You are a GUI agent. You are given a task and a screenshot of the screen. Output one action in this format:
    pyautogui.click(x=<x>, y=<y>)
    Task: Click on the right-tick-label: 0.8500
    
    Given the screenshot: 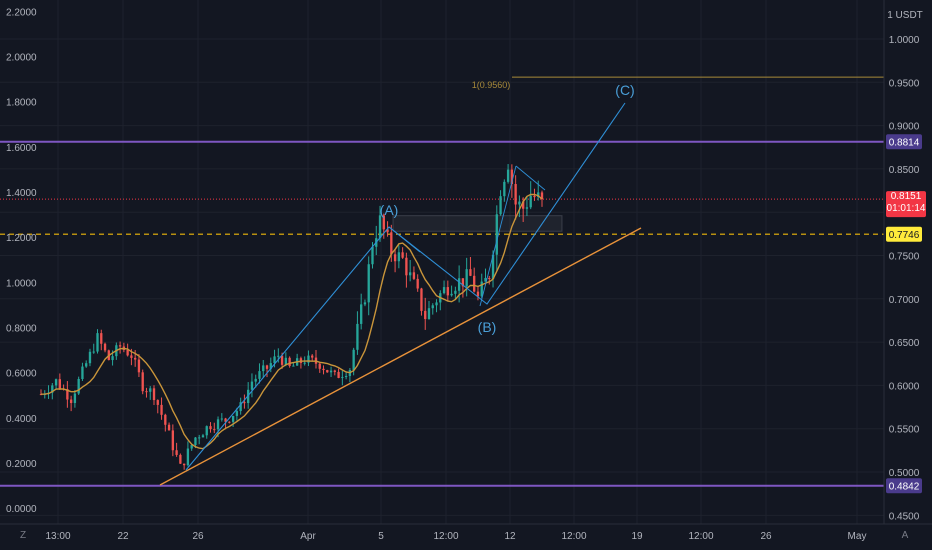 What is the action you would take?
    pyautogui.click(x=904, y=170)
    